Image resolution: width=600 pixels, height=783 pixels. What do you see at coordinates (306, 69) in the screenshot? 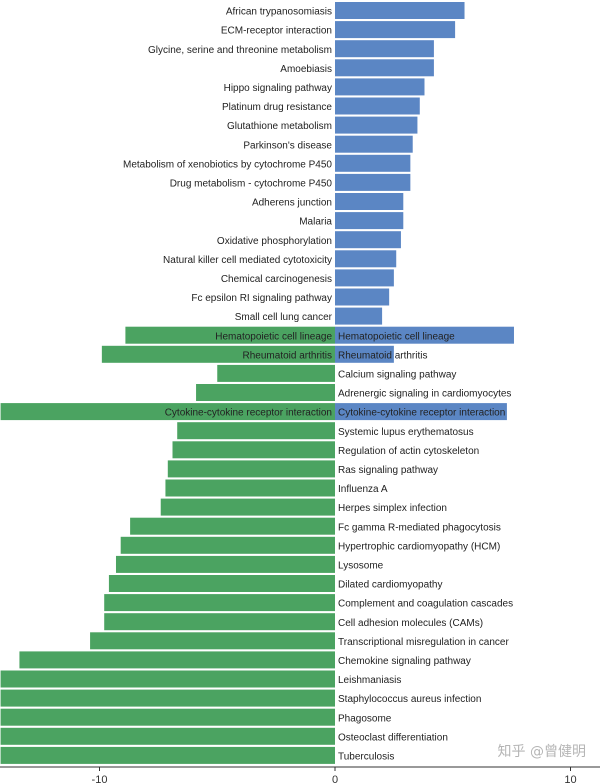
I see `bar-label: Amoebiasis` at bounding box center [306, 69].